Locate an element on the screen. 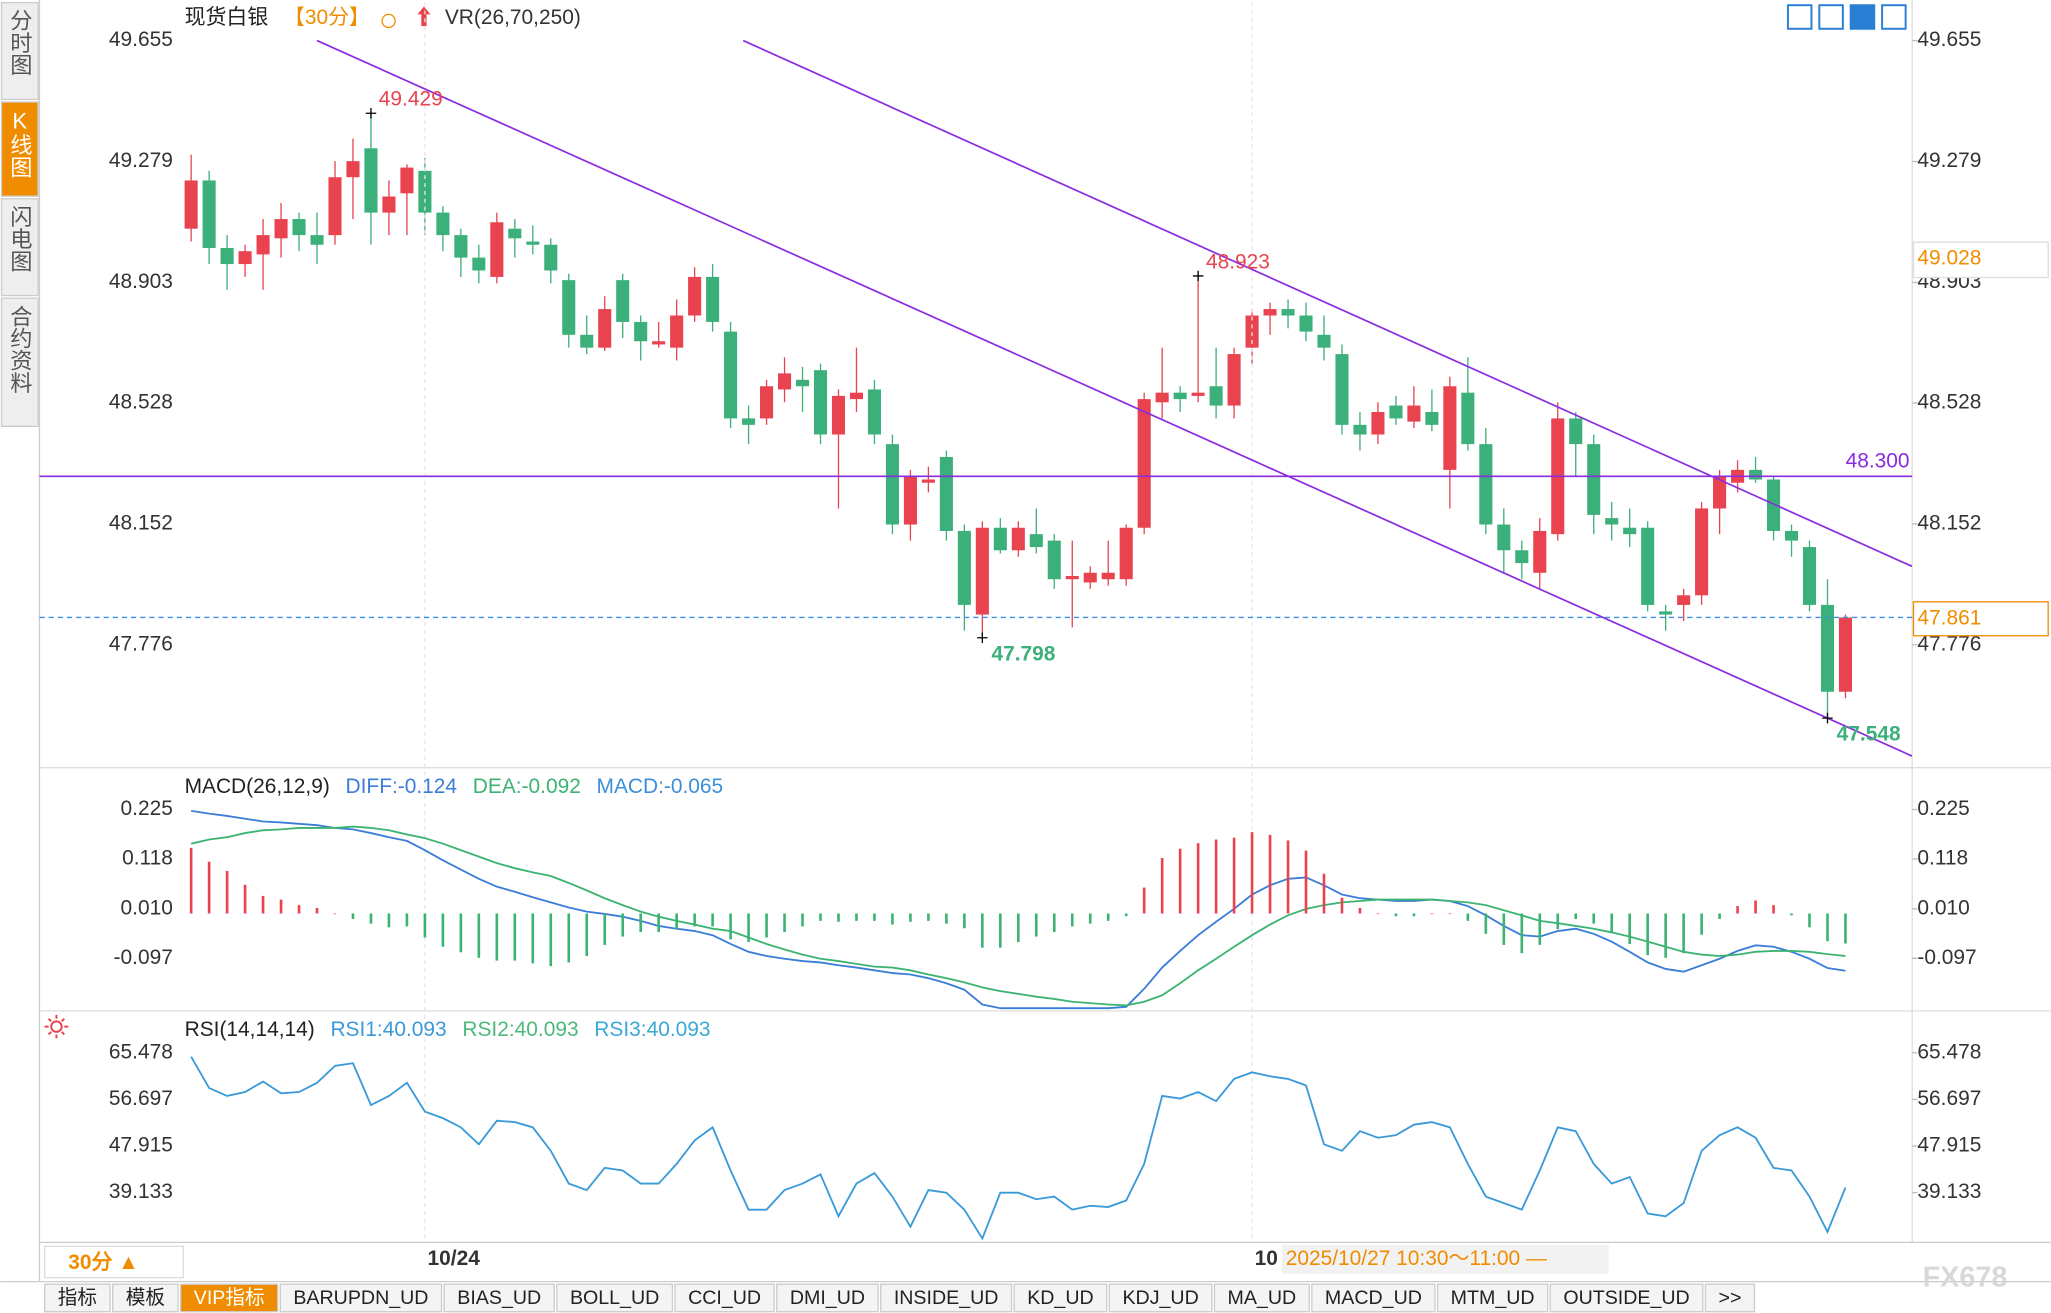 The width and height of the screenshot is (2051, 1313). legend-entry: 【30分】 is located at coordinates (327, 17).